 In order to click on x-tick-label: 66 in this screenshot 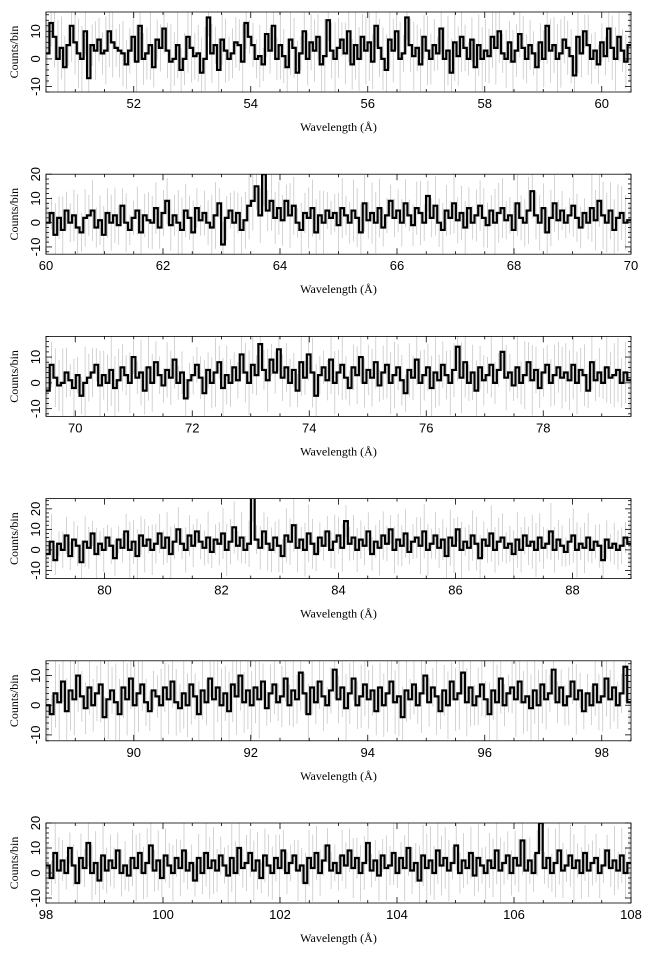, I will do `click(397, 265)`.